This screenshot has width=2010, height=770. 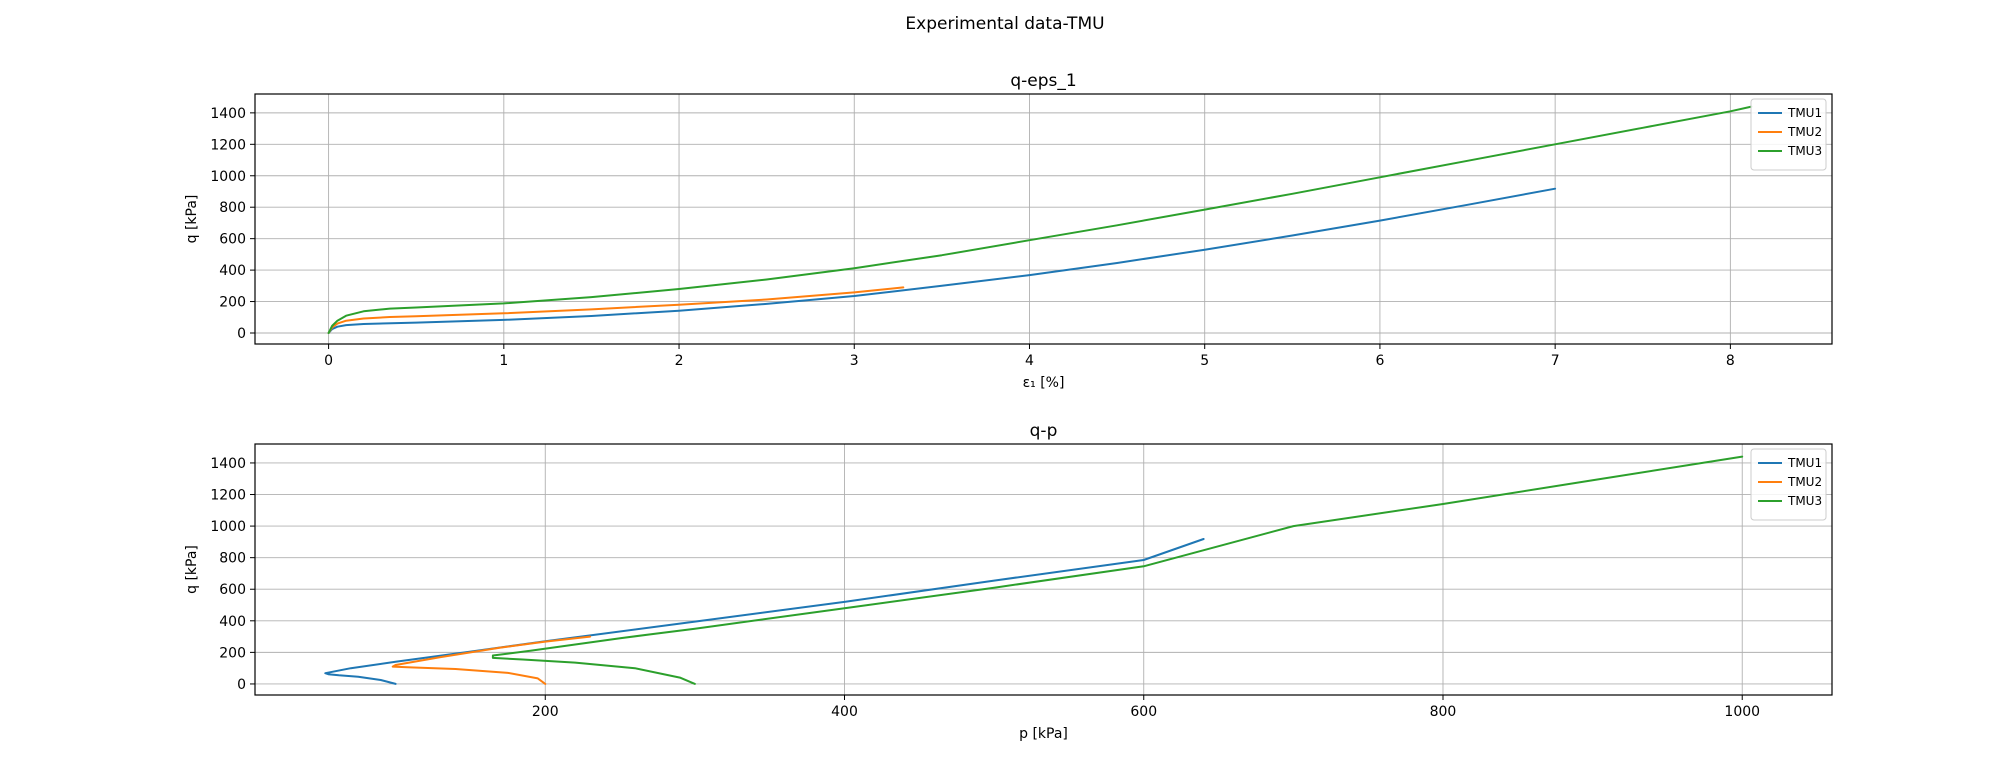 What do you see at coordinates (1742, 712) in the screenshot?
I see `x-tick-label: 1000` at bounding box center [1742, 712].